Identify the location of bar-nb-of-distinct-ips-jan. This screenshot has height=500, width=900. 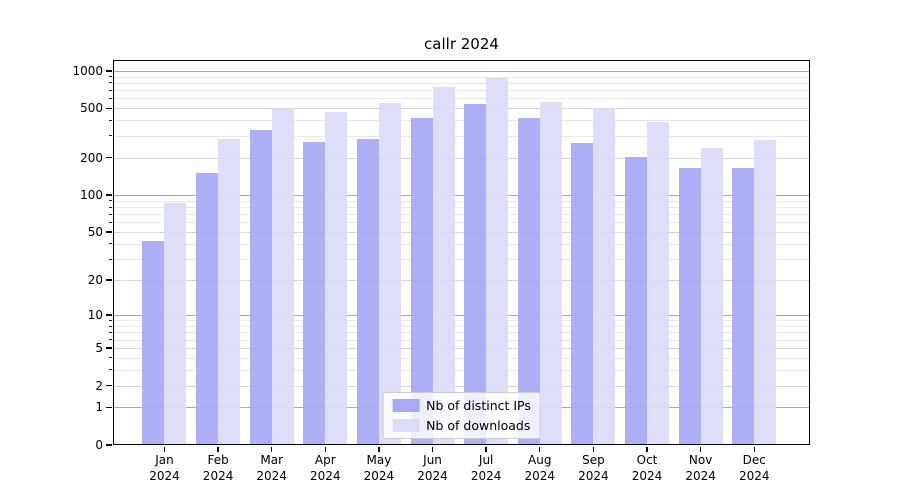
(153, 343).